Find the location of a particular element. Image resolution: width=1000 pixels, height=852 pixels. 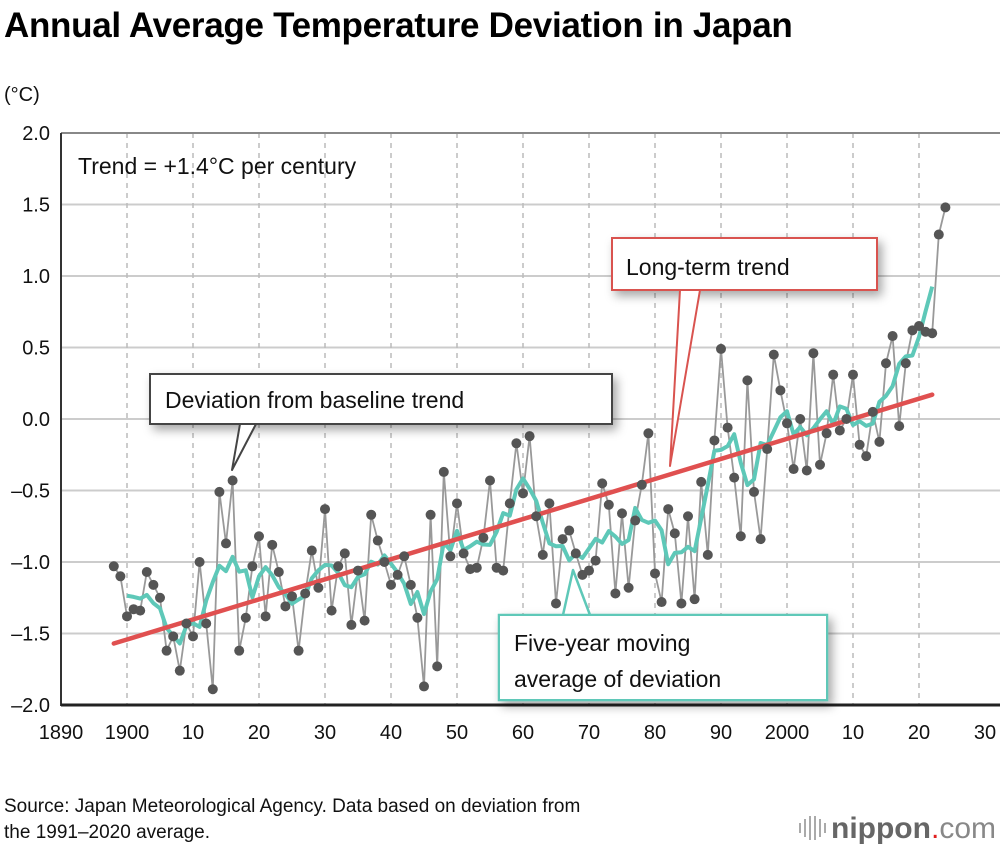

callout-long-term-trend: Long-term trend is located at coordinates (744, 352).